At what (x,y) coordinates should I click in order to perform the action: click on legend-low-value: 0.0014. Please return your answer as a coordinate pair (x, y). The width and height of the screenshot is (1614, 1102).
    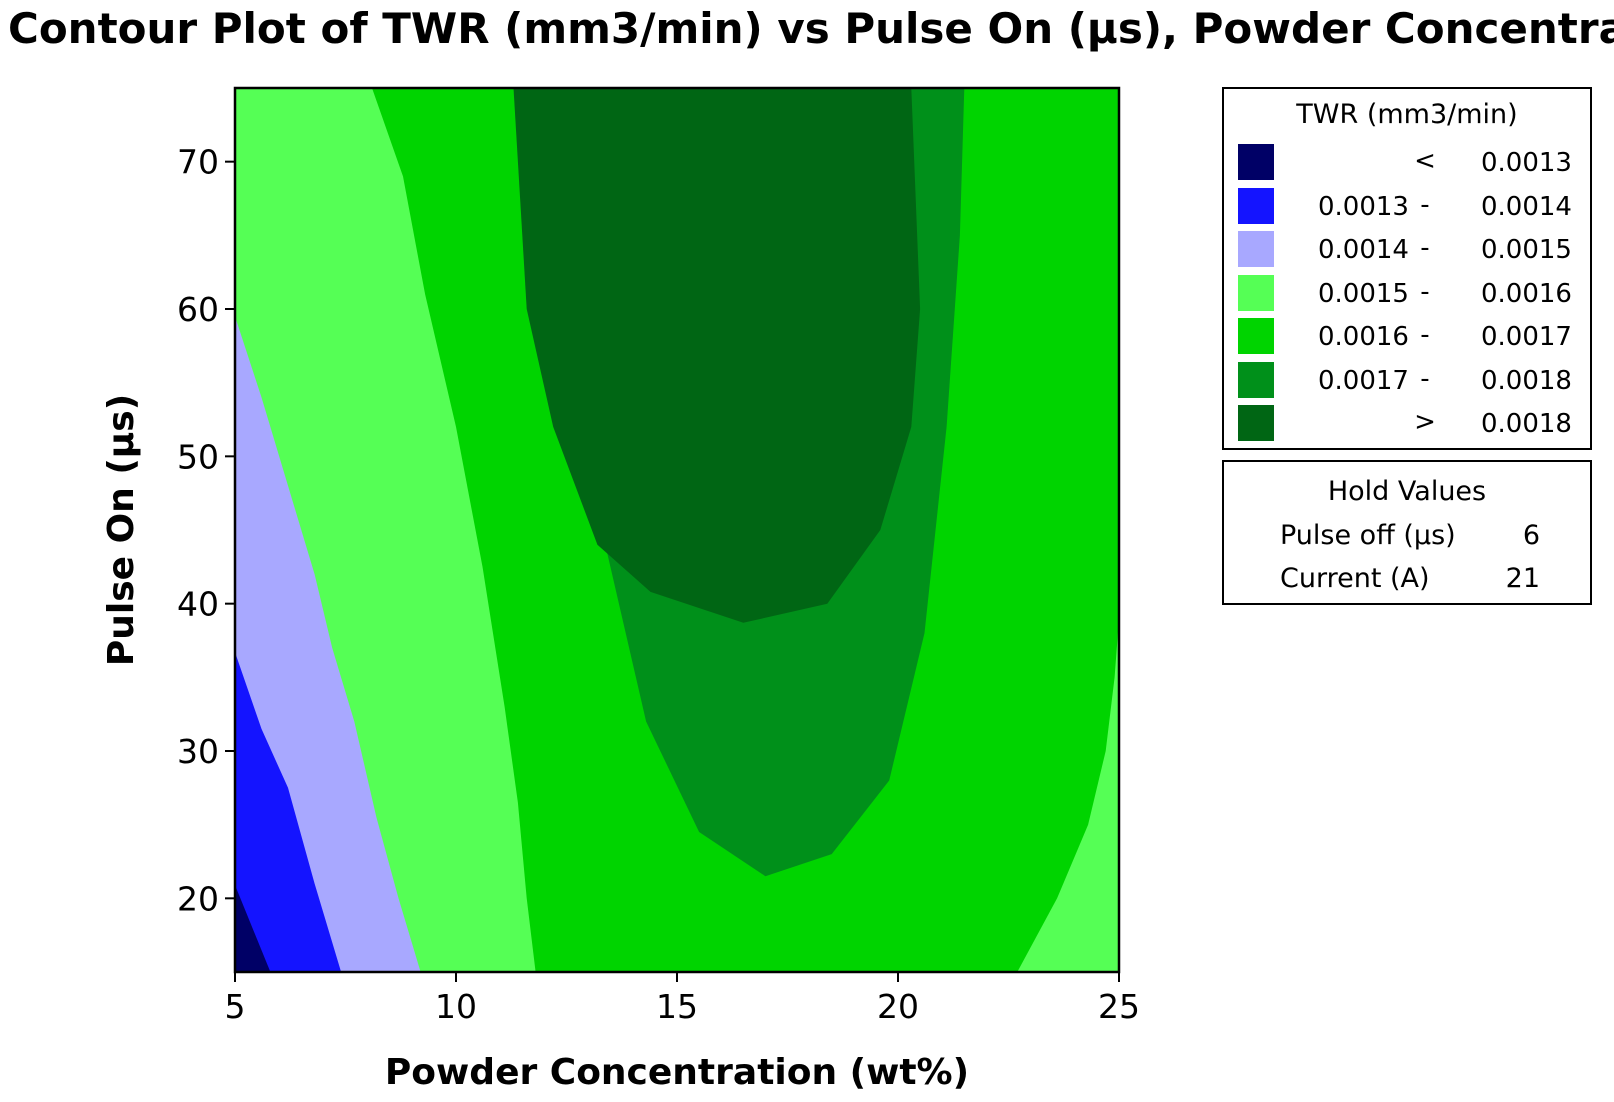
    Looking at the image, I should click on (1363, 250).